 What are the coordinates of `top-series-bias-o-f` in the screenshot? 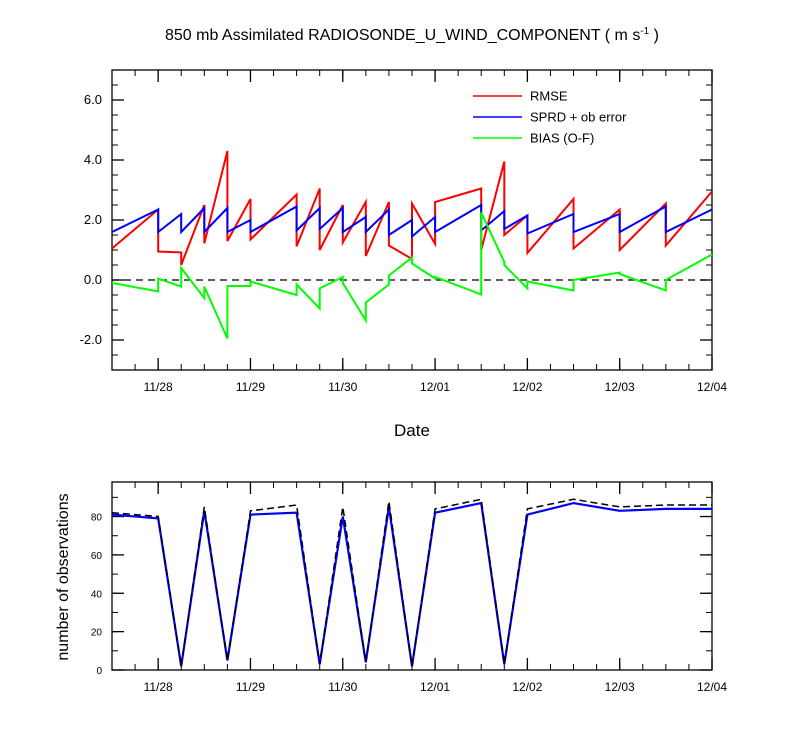 It's located at (412, 275).